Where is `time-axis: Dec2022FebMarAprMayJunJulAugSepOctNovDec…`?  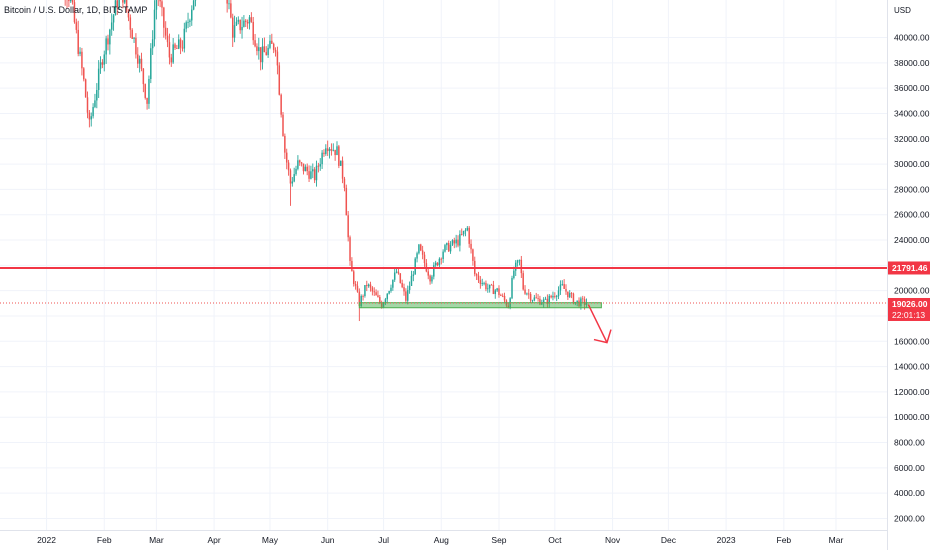
time-axis: Dec2022FebMarAprMayJunJulAugSepOctNovDec… is located at coordinates (443, 540).